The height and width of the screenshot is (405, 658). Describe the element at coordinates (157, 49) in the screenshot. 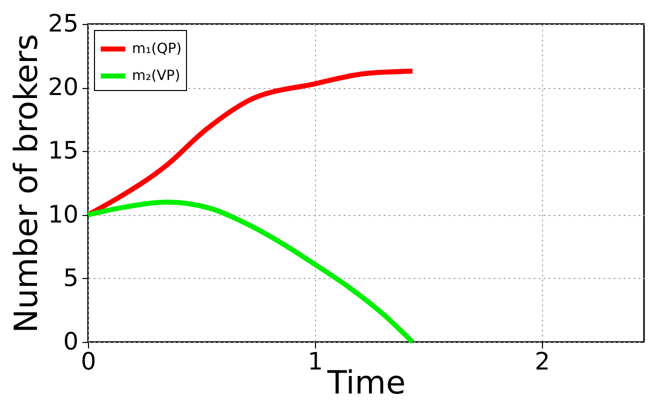

I see `legend-label: m₁(QP)` at that location.